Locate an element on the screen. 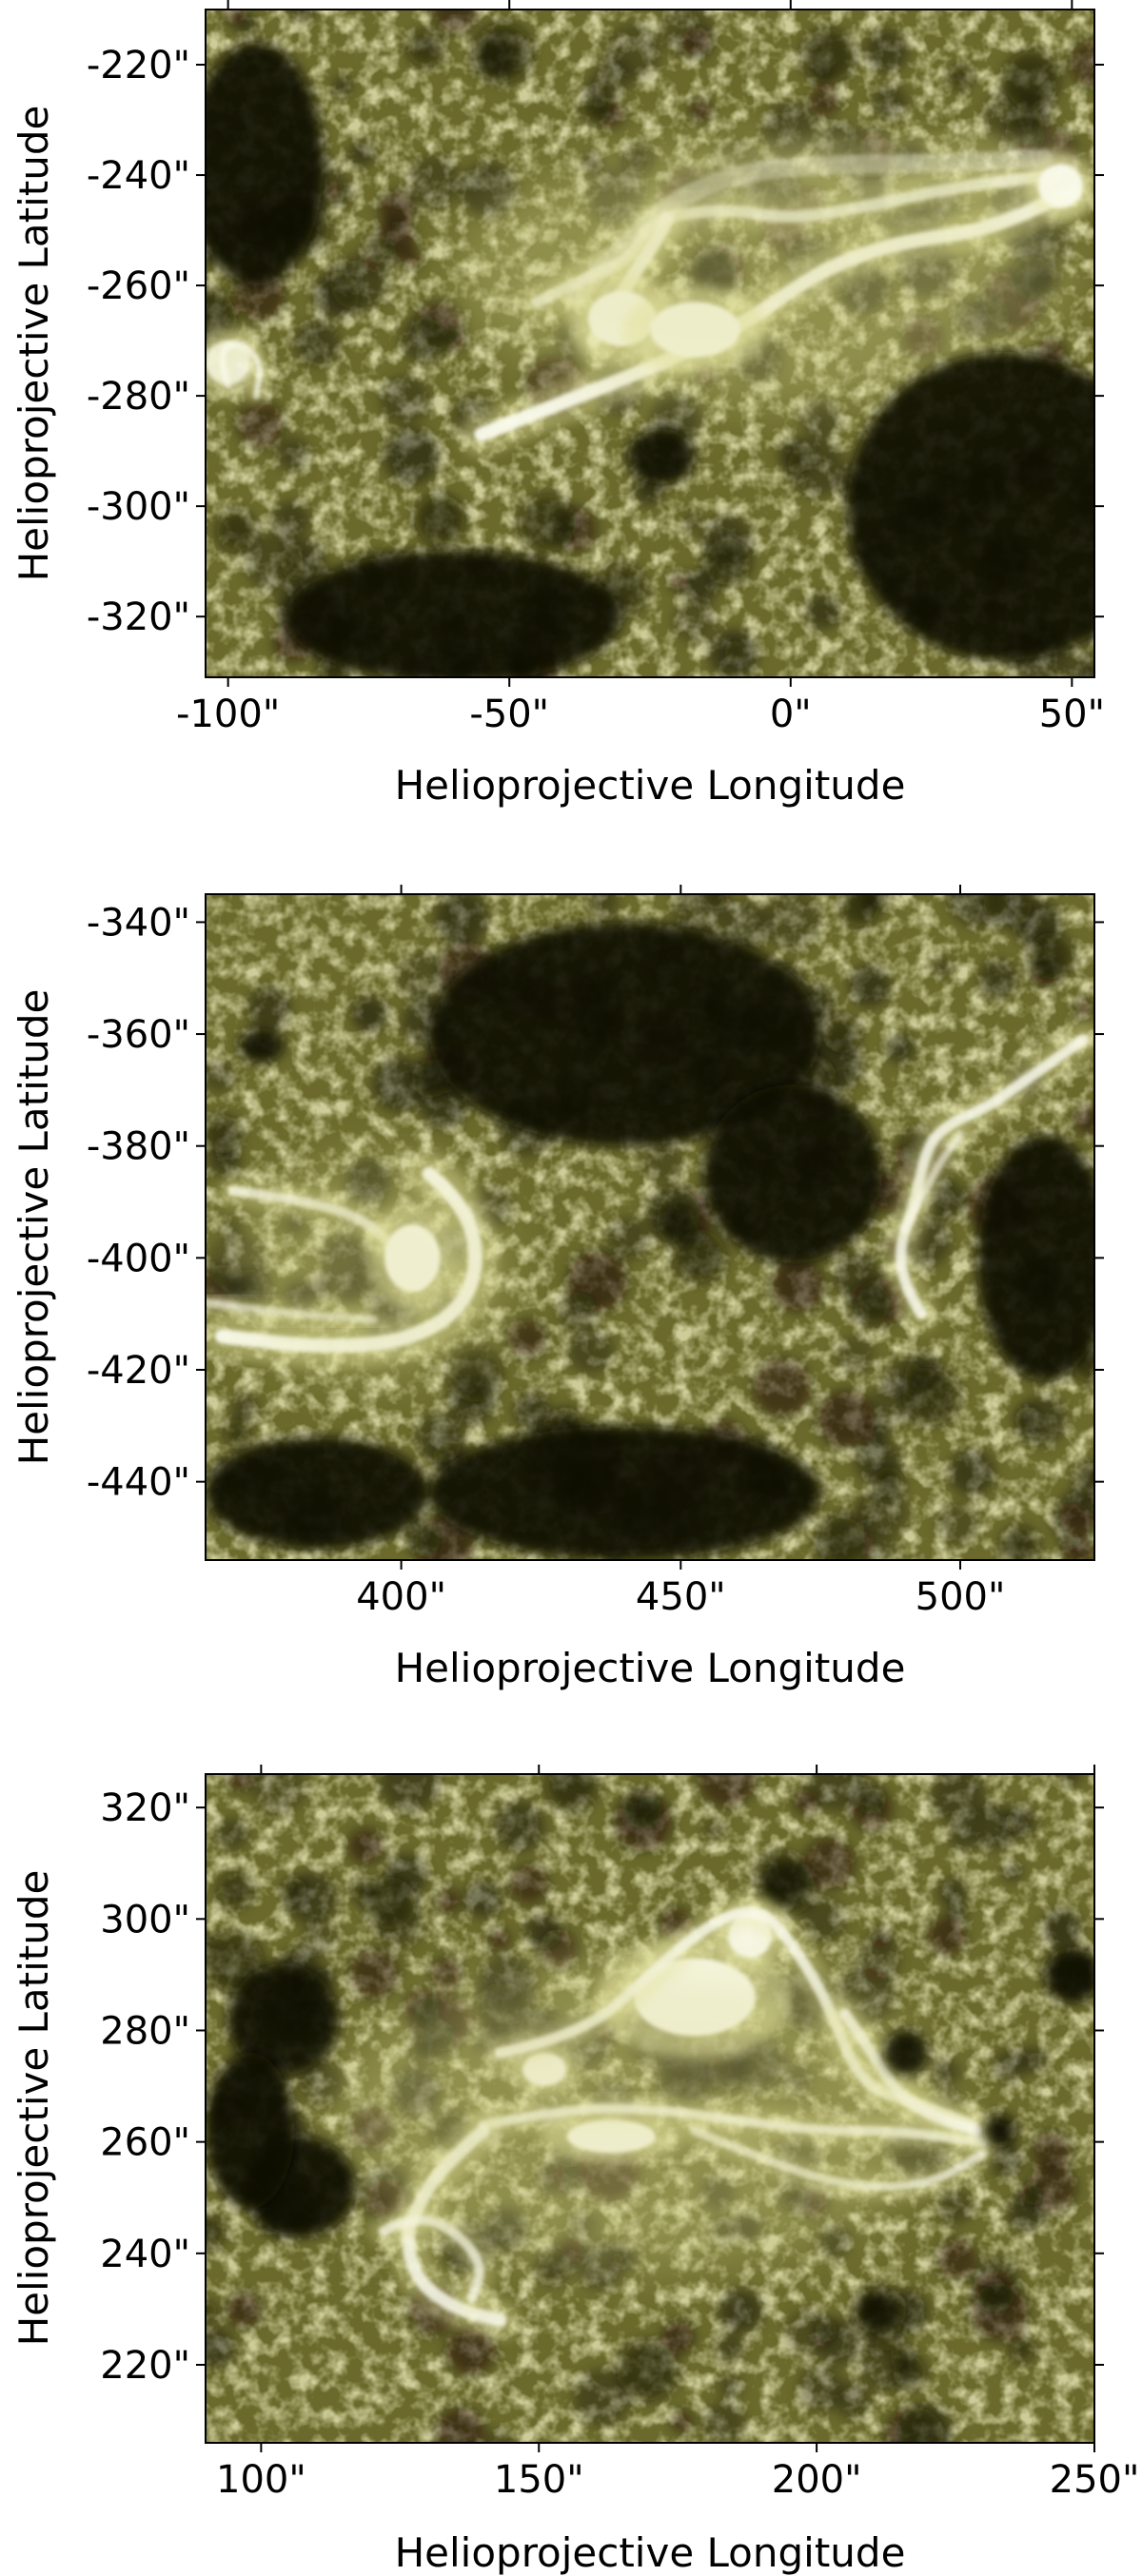 This screenshot has height=2576, width=1142. diffuse-glow is located at coordinates (639, 2114).